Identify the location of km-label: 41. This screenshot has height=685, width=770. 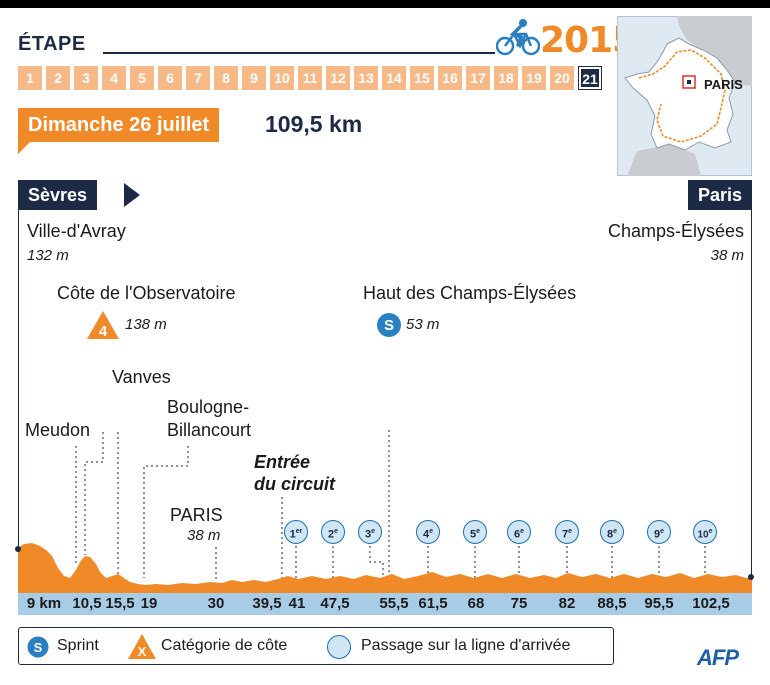
(297, 603).